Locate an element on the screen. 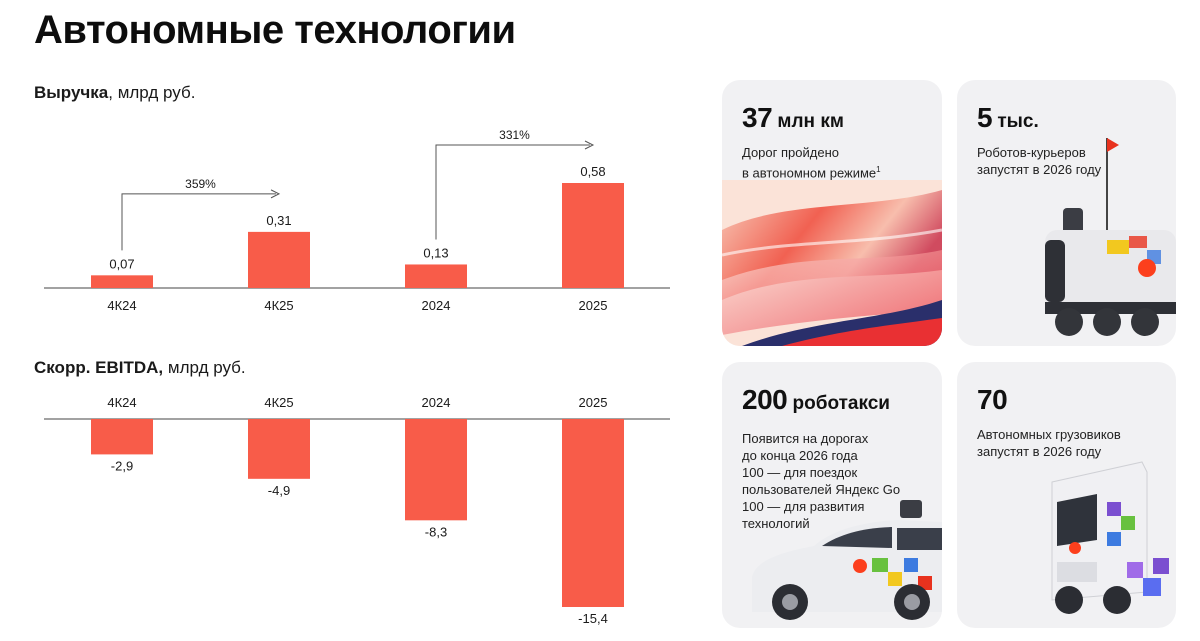  ebitda-heading-bold: Скорр. EBITDA, is located at coordinates (99, 367).